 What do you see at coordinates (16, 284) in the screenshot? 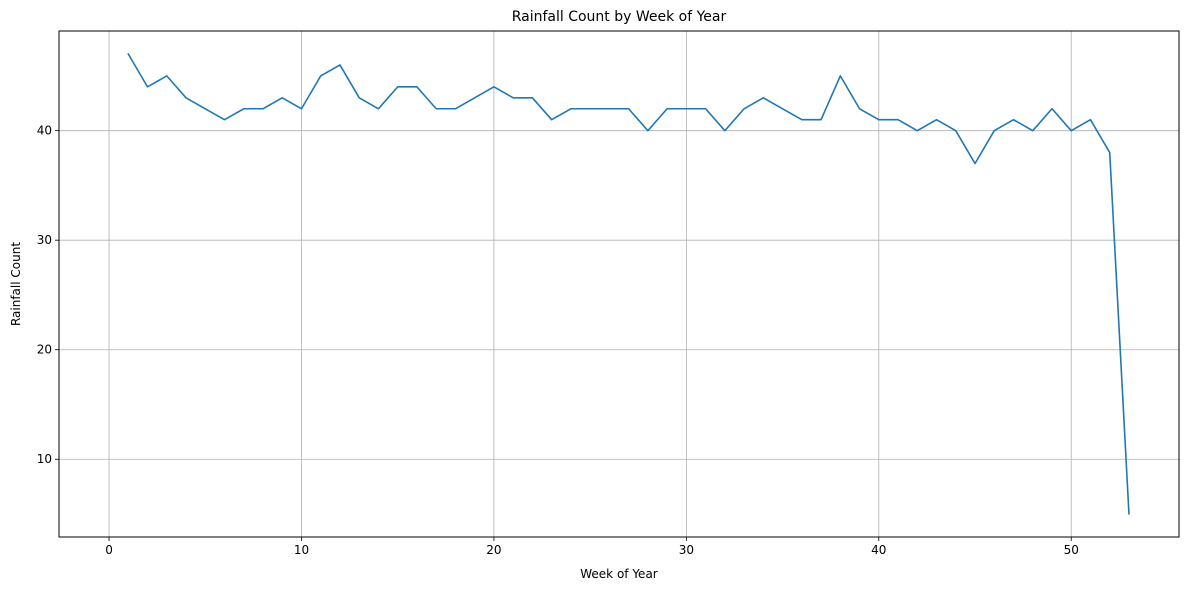
I see `y-axis-title: Rainfall Count` at bounding box center [16, 284].